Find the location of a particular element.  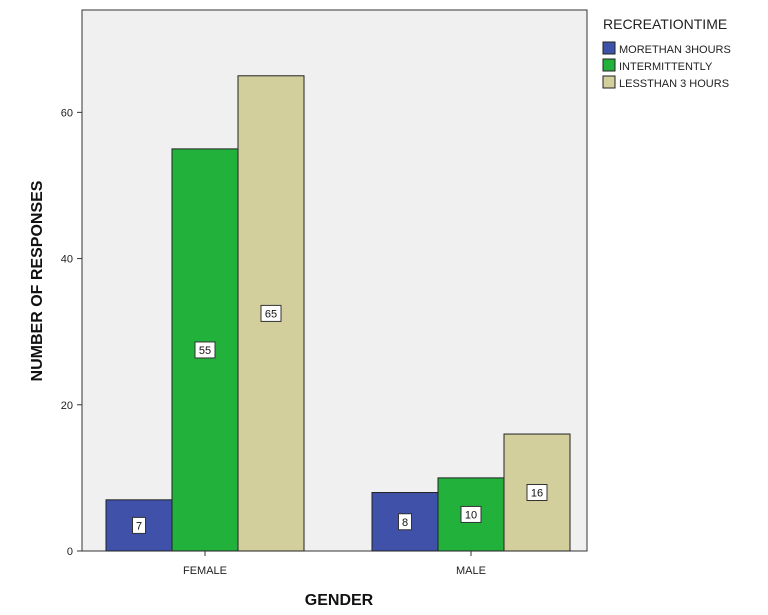

x-axis-title: GENDER is located at coordinates (339, 600).